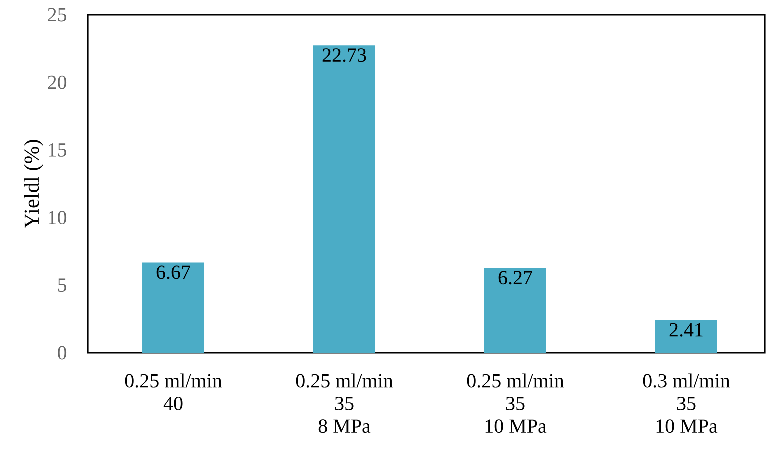 Image resolution: width=766 pixels, height=452 pixels. I want to click on data-label: 22.73, so click(344, 55).